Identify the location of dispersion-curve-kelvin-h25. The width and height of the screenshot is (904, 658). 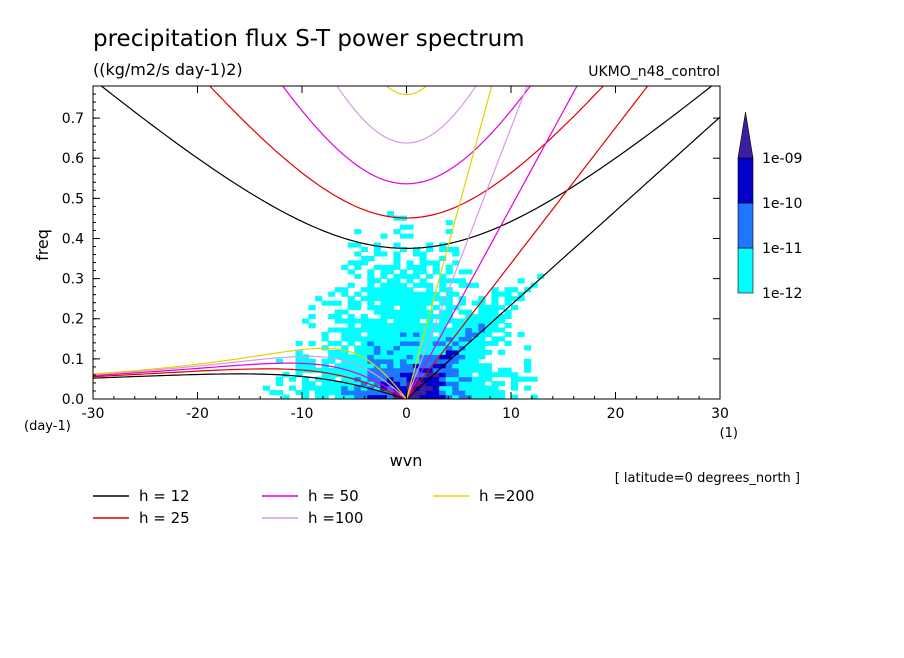
(527, 242).